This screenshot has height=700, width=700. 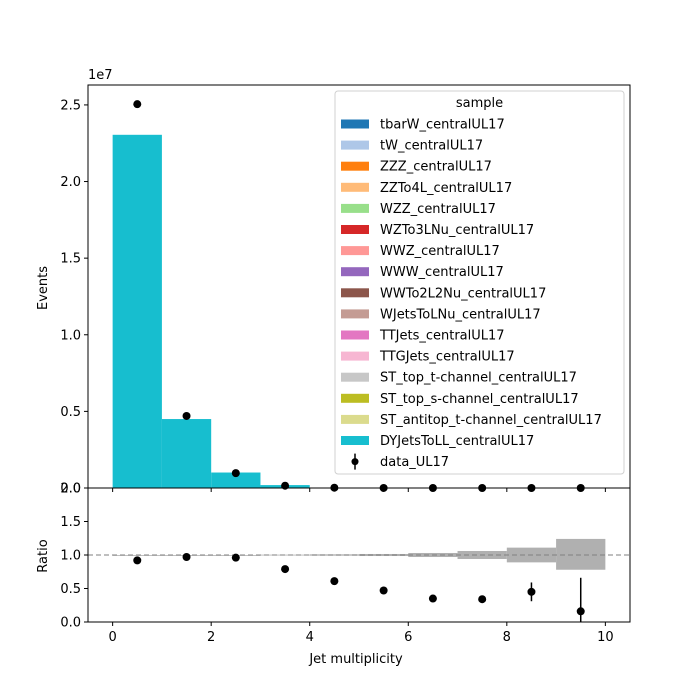 I want to click on legend-data-marker, so click(x=355, y=462).